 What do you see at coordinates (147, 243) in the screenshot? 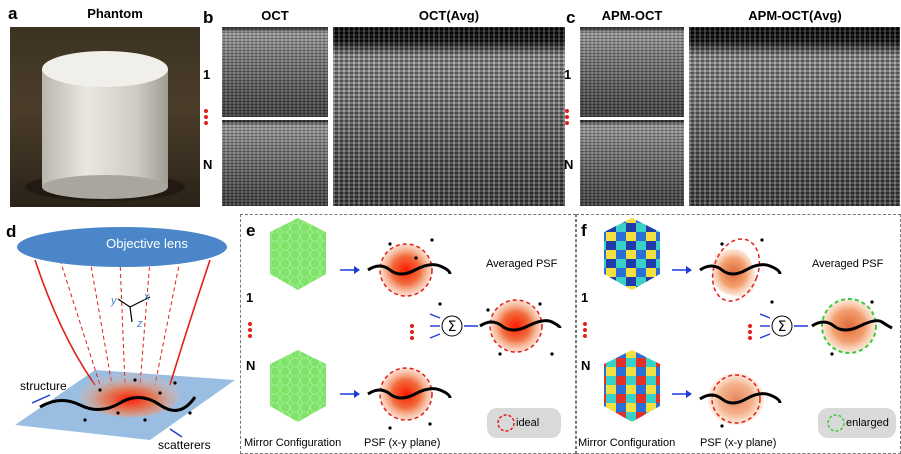
I see `objective-lens-label: Objective lens` at bounding box center [147, 243].